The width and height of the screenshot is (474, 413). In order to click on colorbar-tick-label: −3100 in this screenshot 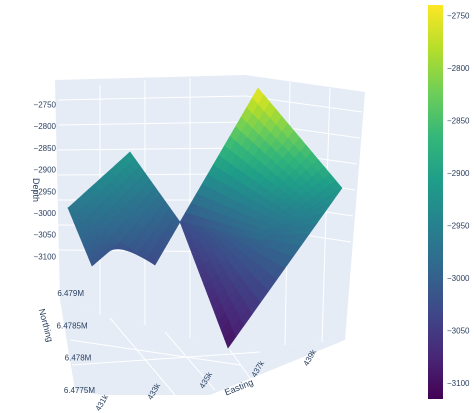, I will do `click(458, 383)`.